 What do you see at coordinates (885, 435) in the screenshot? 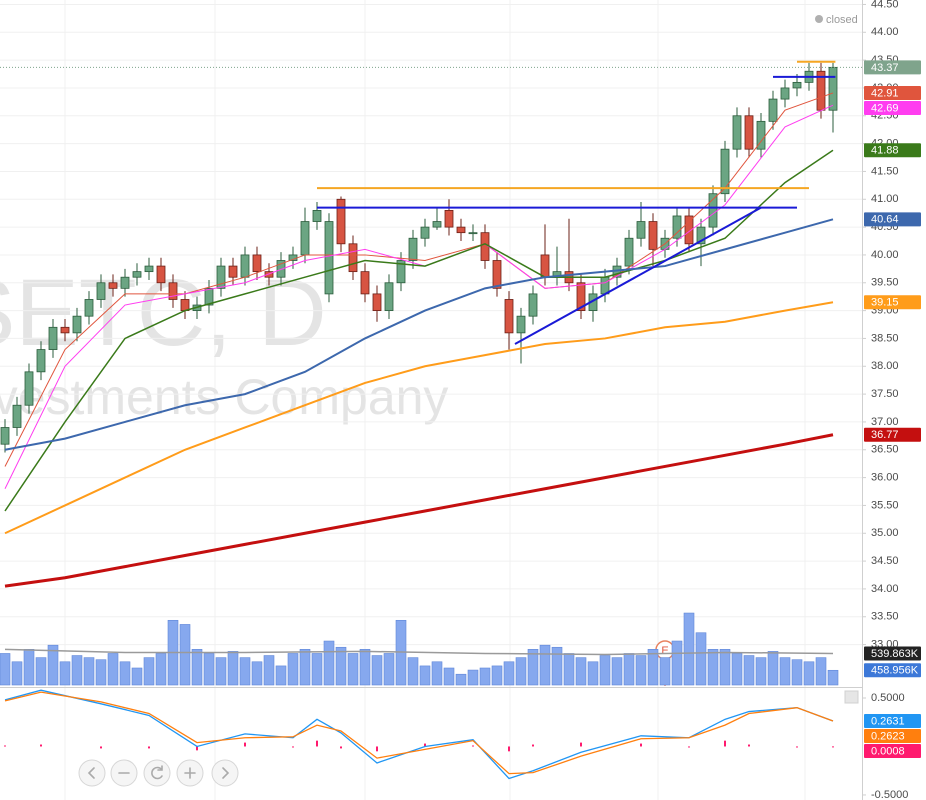
I see `axis-tag-label: 36.77` at bounding box center [885, 435].